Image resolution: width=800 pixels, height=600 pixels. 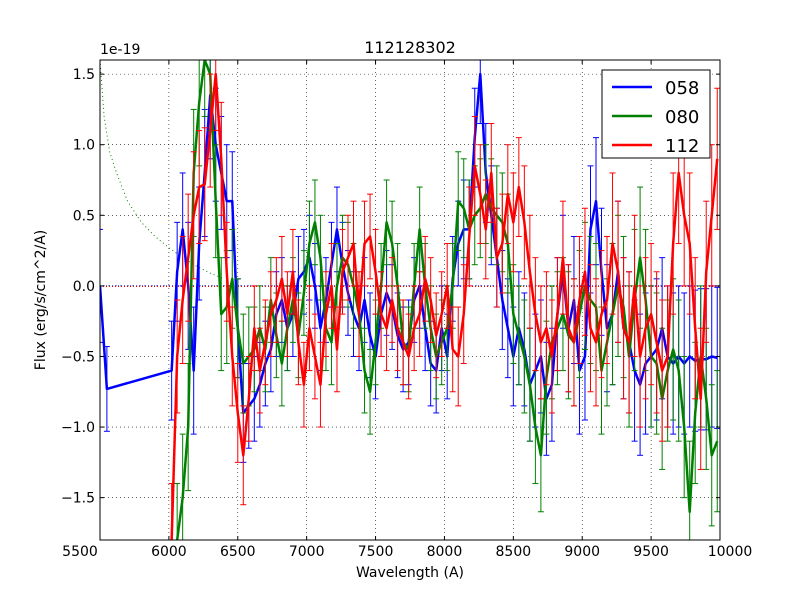 I want to click on legend-label-080: 080, so click(x=682, y=117).